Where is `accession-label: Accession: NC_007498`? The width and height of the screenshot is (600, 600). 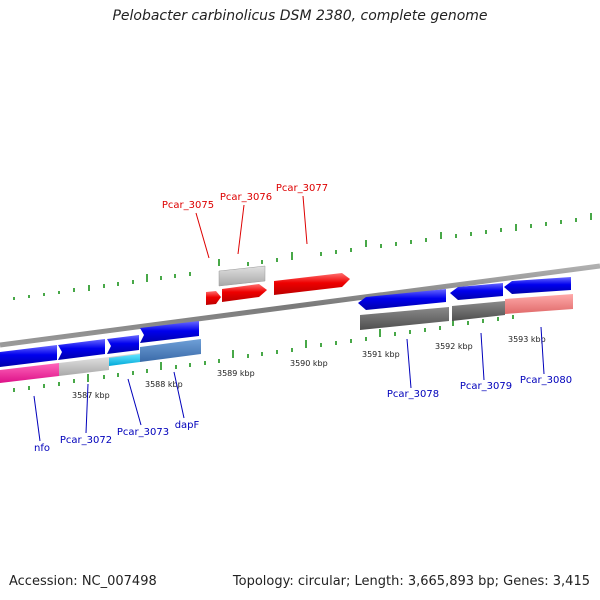 accession-label: Accession: NC_007498 is located at coordinates (83, 581).